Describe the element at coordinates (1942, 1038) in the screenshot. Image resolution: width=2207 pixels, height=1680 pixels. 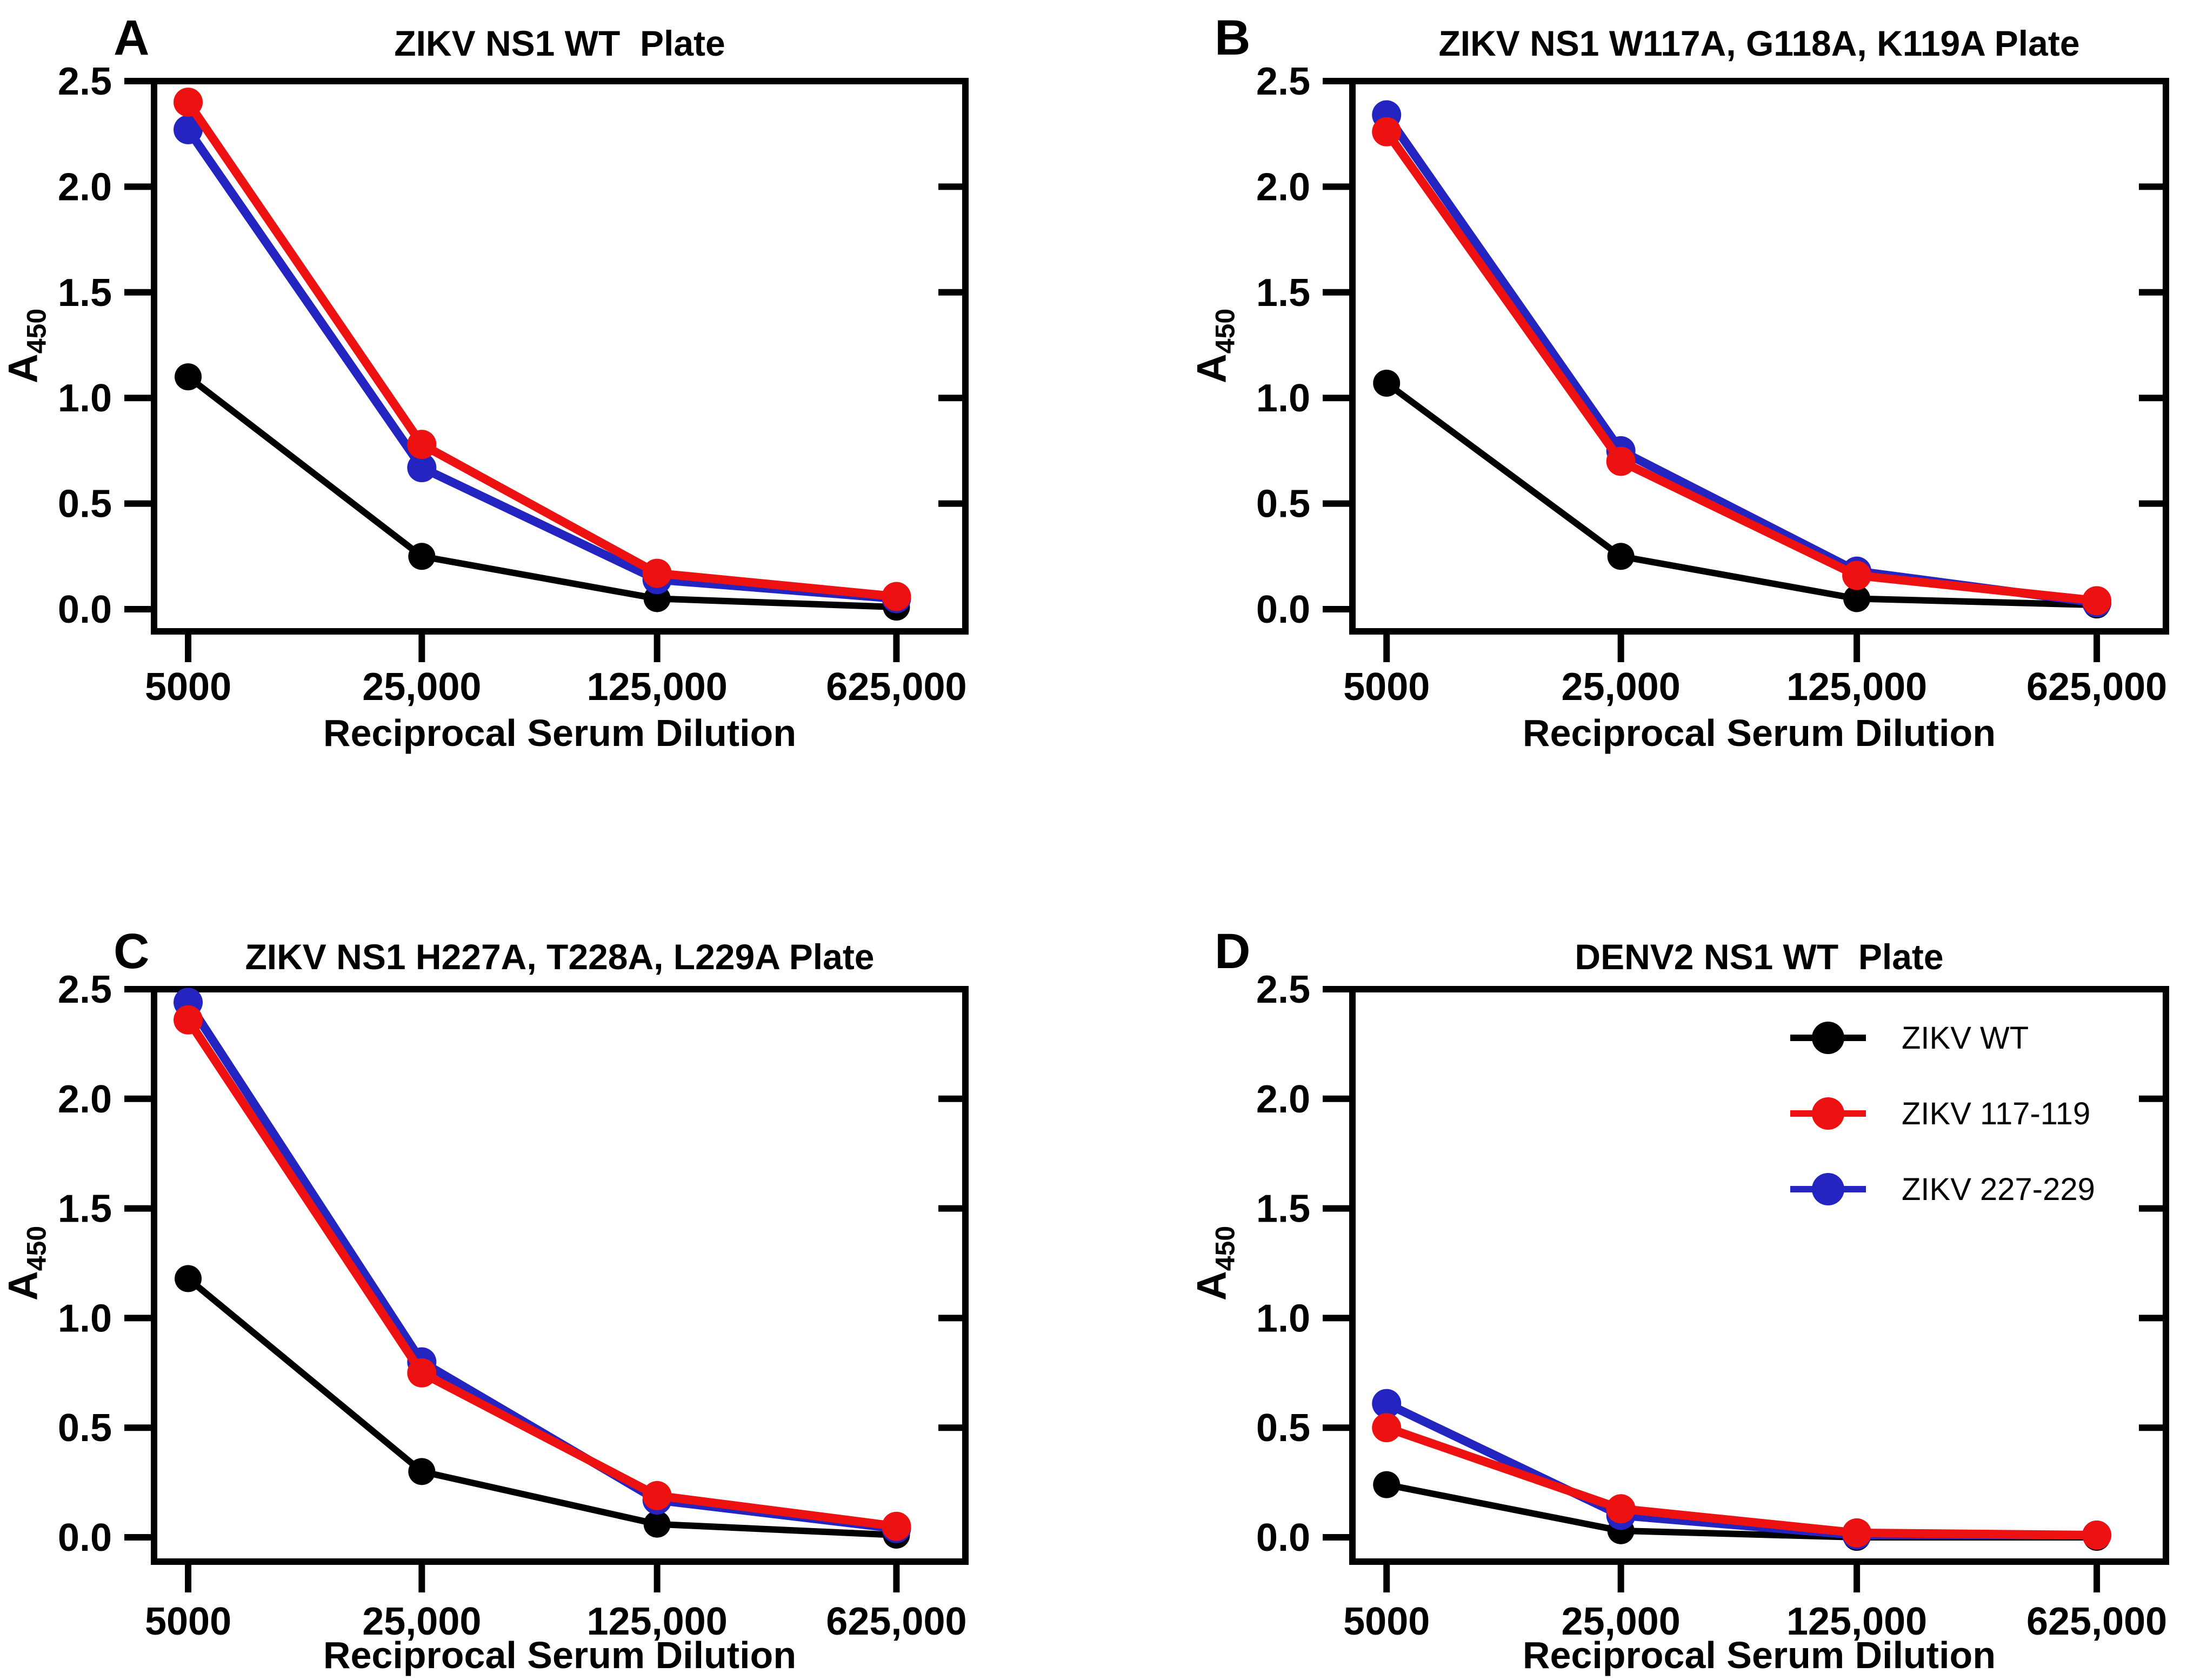
I see `legend-entry: ZIKV WT` at that location.